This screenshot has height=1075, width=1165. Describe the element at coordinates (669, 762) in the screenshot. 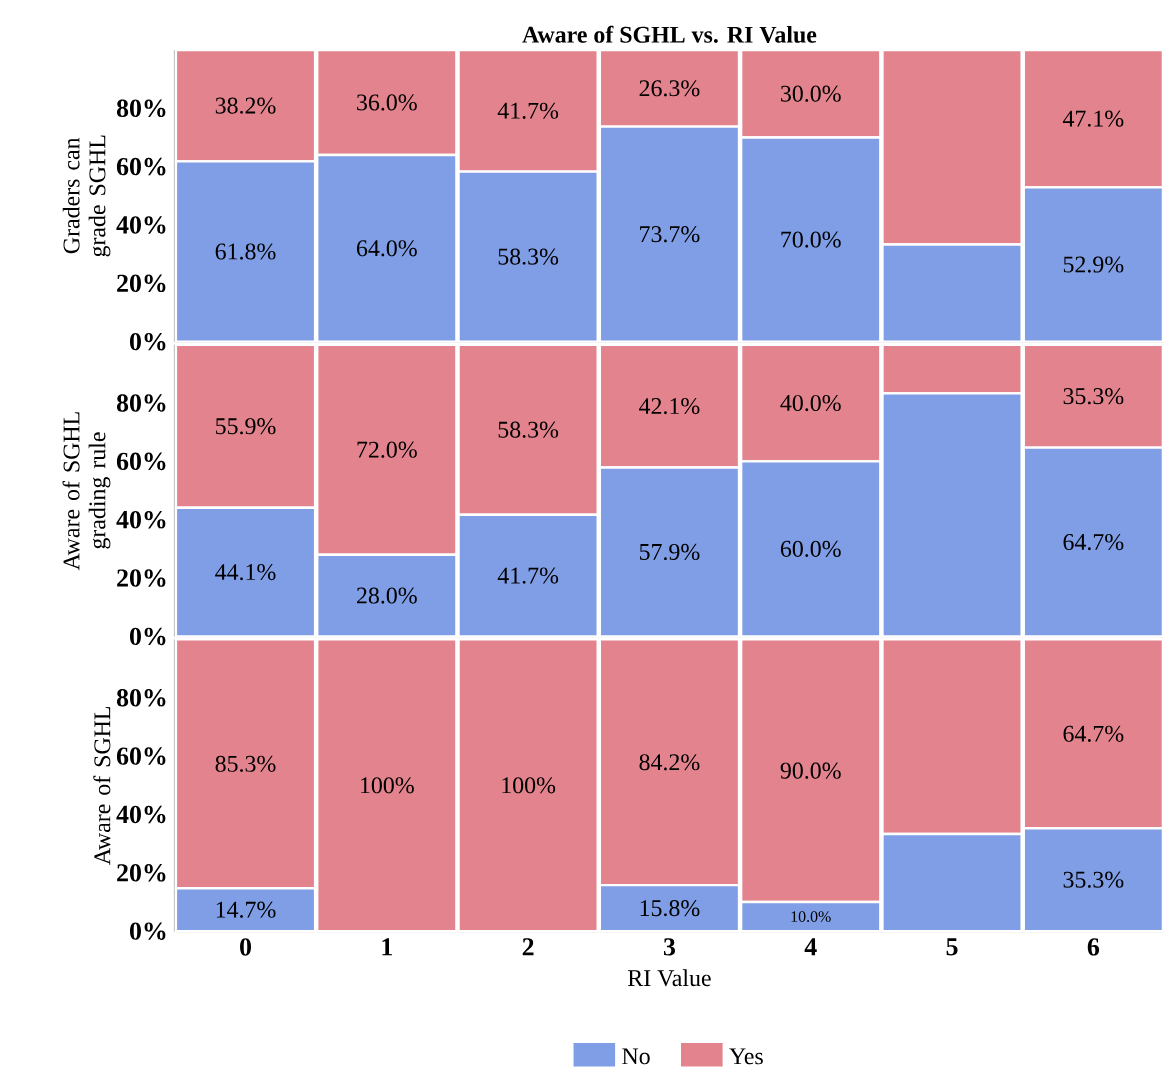

I see `data-label: 84.2%` at that location.